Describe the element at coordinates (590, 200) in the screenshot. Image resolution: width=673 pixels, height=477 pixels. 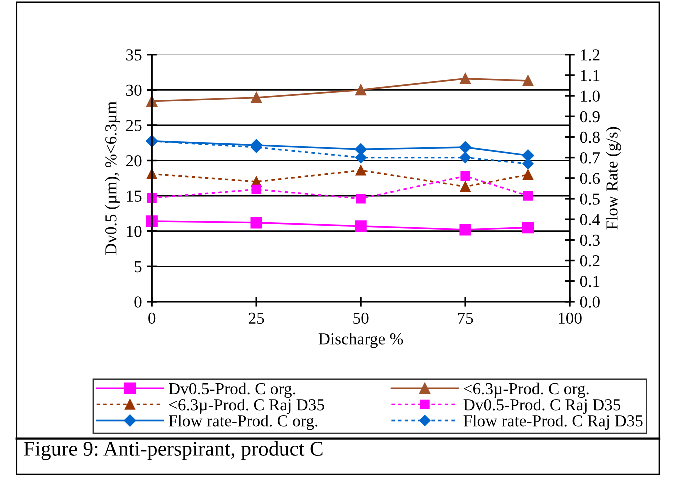
I see `y2-tick-label: 0.5` at that location.